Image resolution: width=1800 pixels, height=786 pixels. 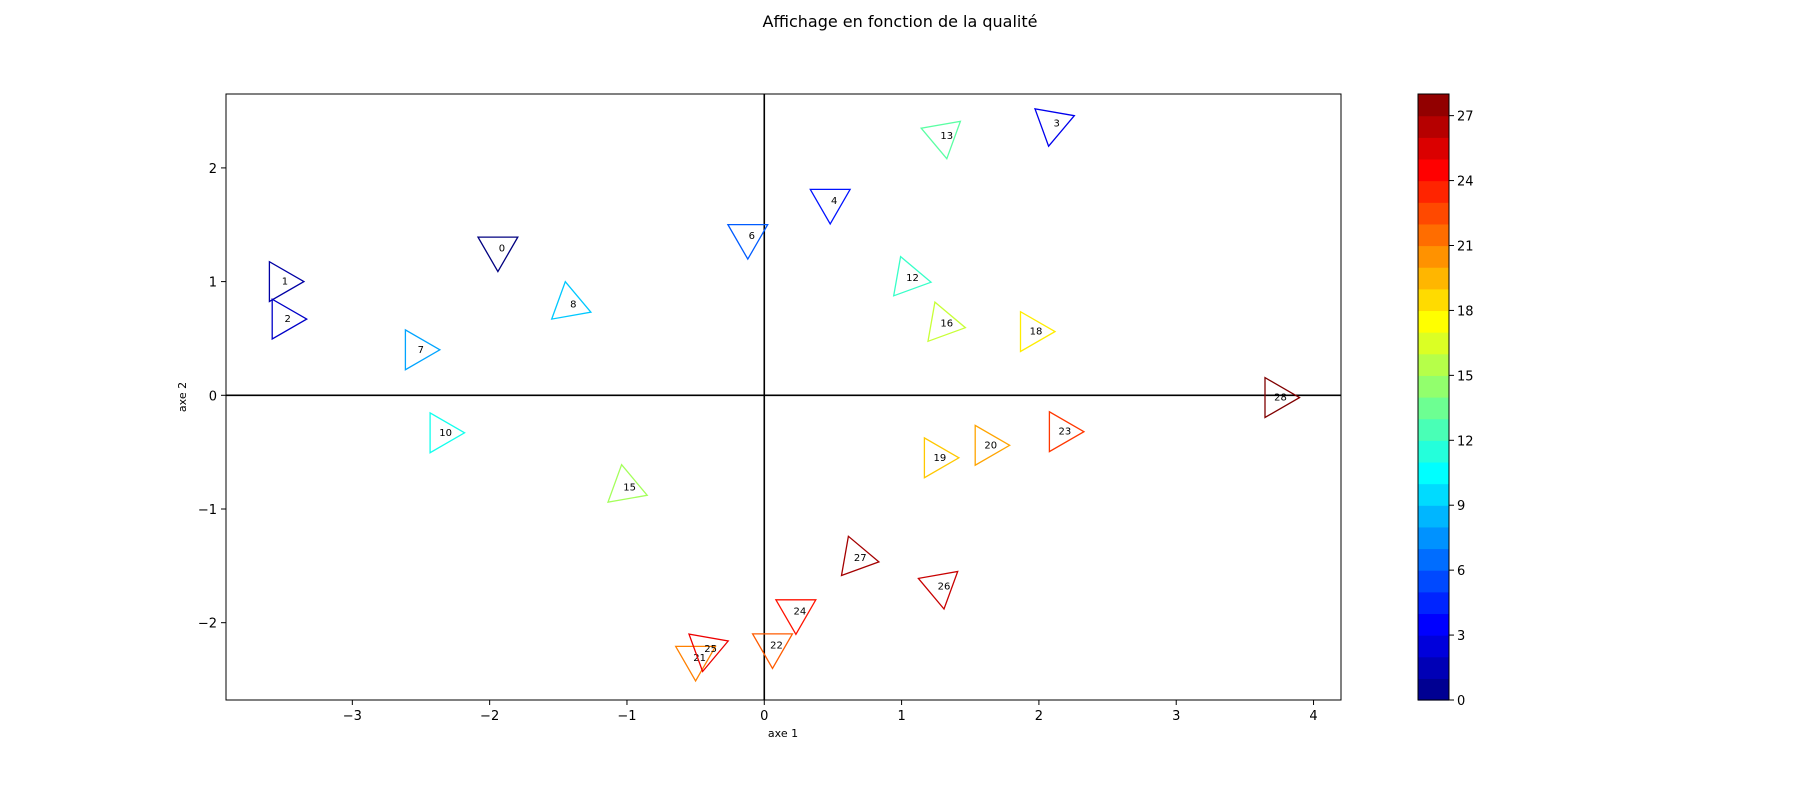 What do you see at coordinates (207, 510) in the screenshot?
I see `y-tick-label: −1` at bounding box center [207, 510].